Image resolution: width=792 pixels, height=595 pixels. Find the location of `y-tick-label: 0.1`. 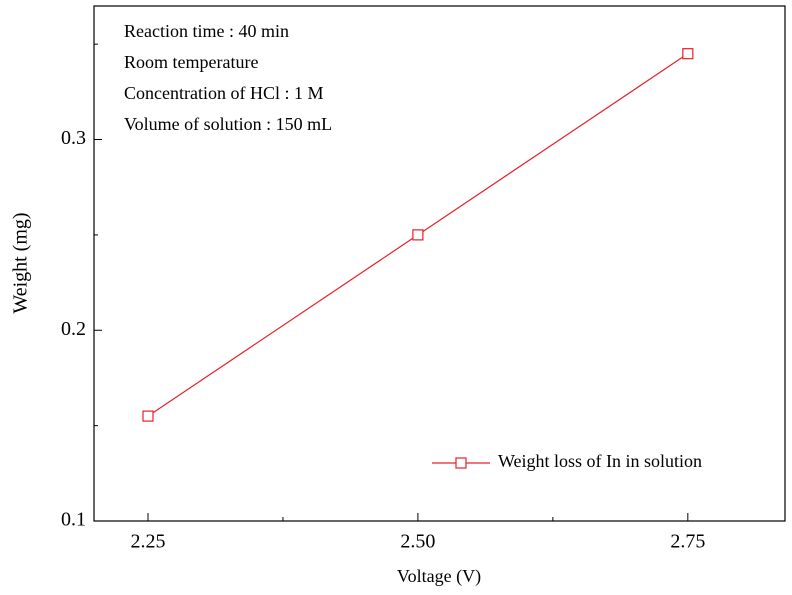

y-tick-label: 0.1 is located at coordinates (73, 520).